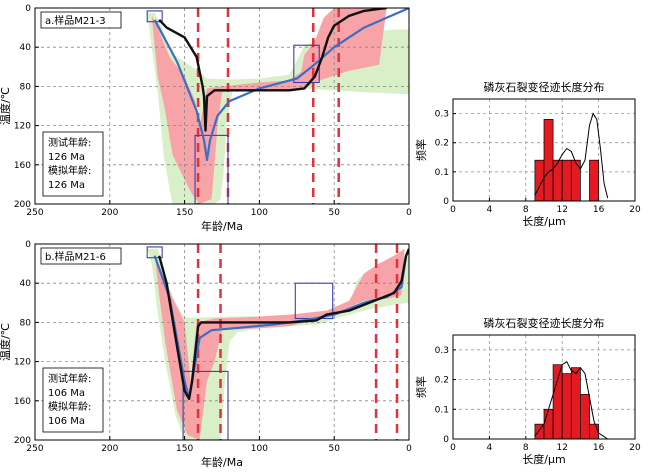 The width and height of the screenshot is (648, 473). What do you see at coordinates (259, 449) in the screenshot?
I see `thermal-b-x-tick-label: 100` at bounding box center [259, 449].